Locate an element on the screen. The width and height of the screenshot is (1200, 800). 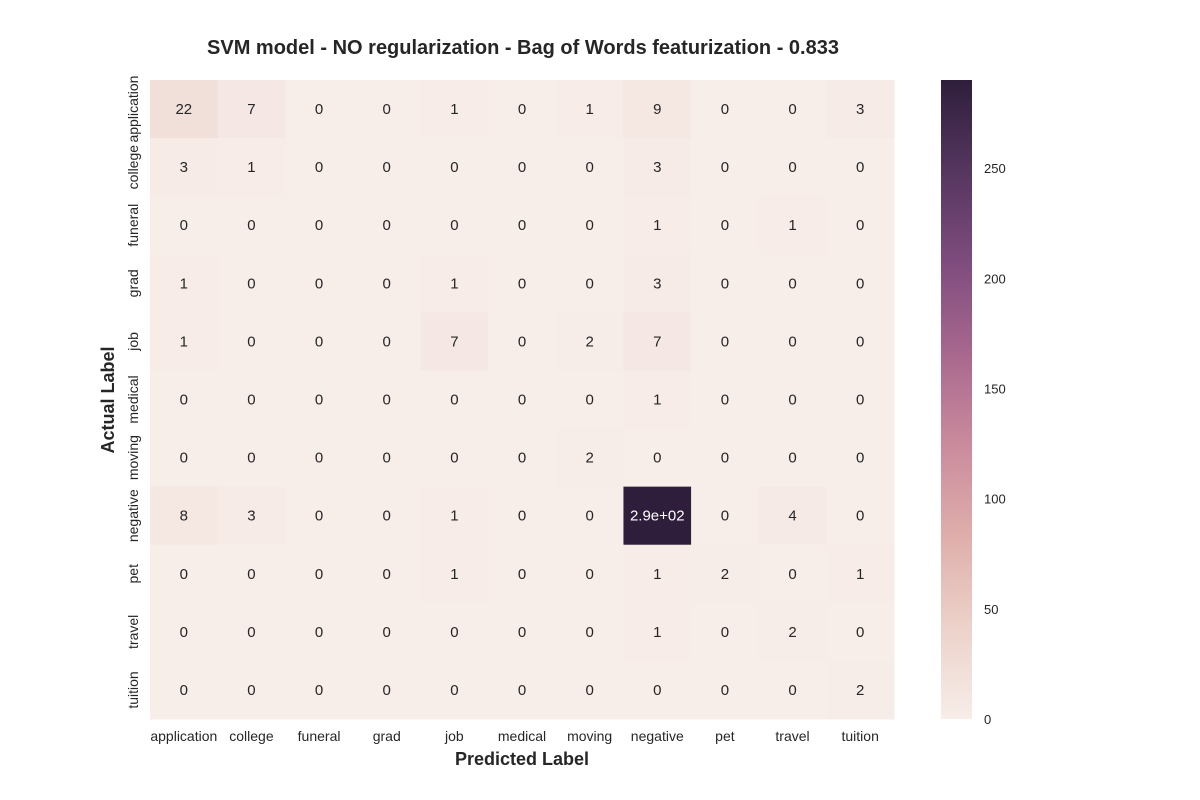
x-tick-label: job is located at coordinates (454, 736).